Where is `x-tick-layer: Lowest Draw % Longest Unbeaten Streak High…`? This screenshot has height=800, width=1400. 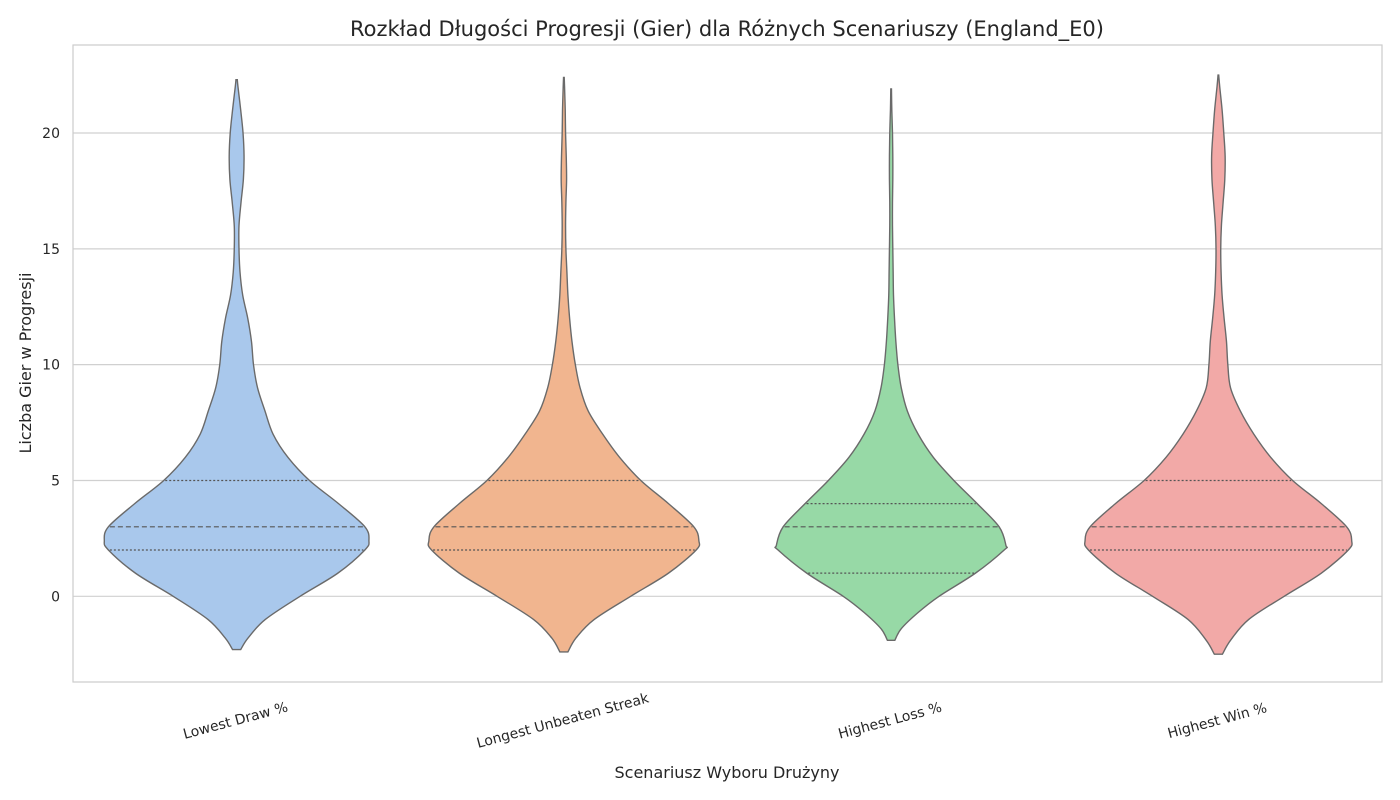
x-tick-layer: Lowest Draw % Longest Unbeaten Streak High… is located at coordinates (724, 721).